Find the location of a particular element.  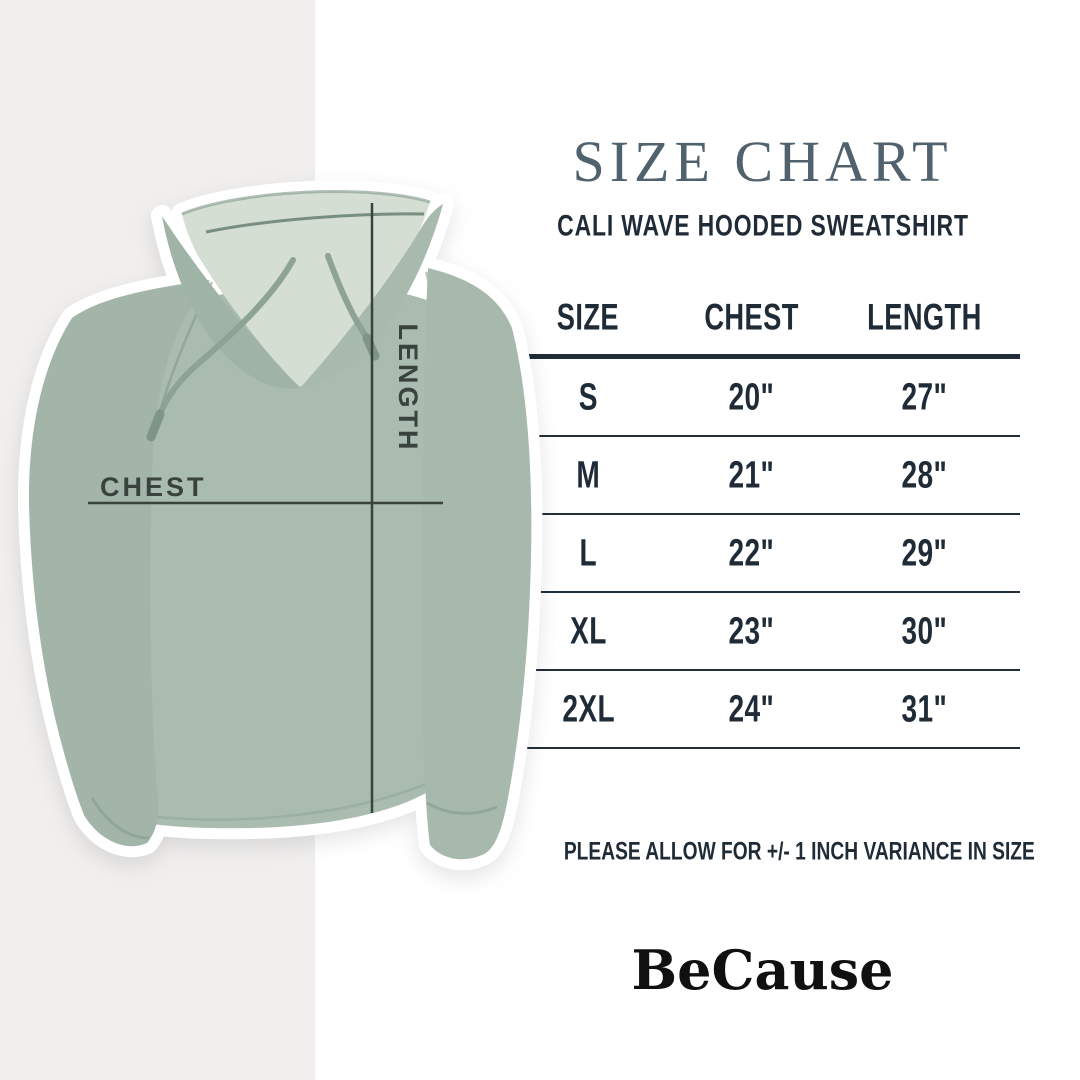

right-sleeve is located at coordinates (476, 564).